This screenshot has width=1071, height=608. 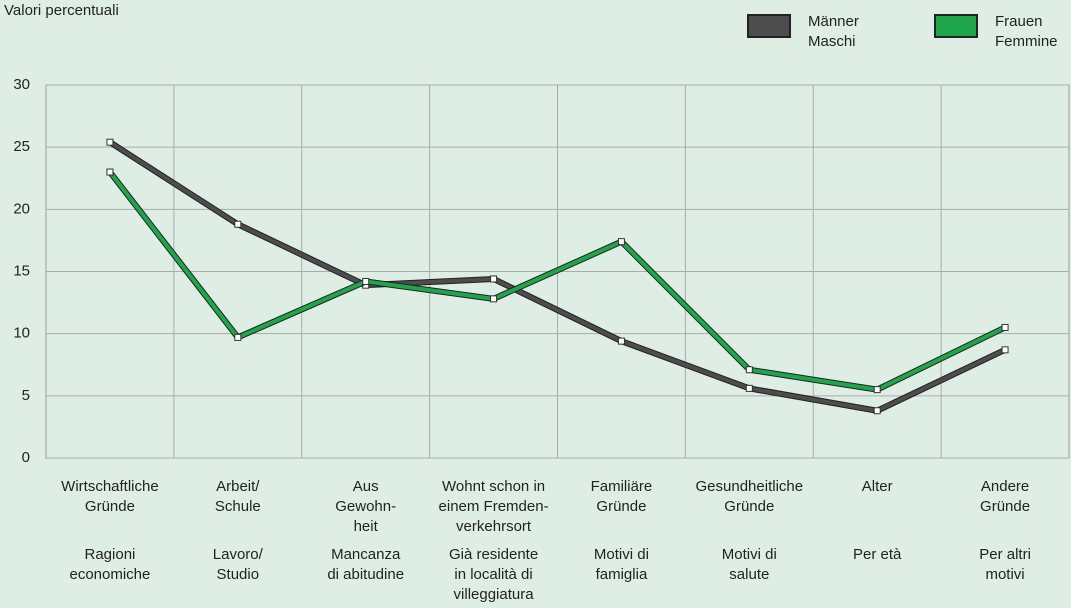 What do you see at coordinates (1005, 564) in the screenshot?
I see `x-tick-label-it: Per altri motivi` at bounding box center [1005, 564].